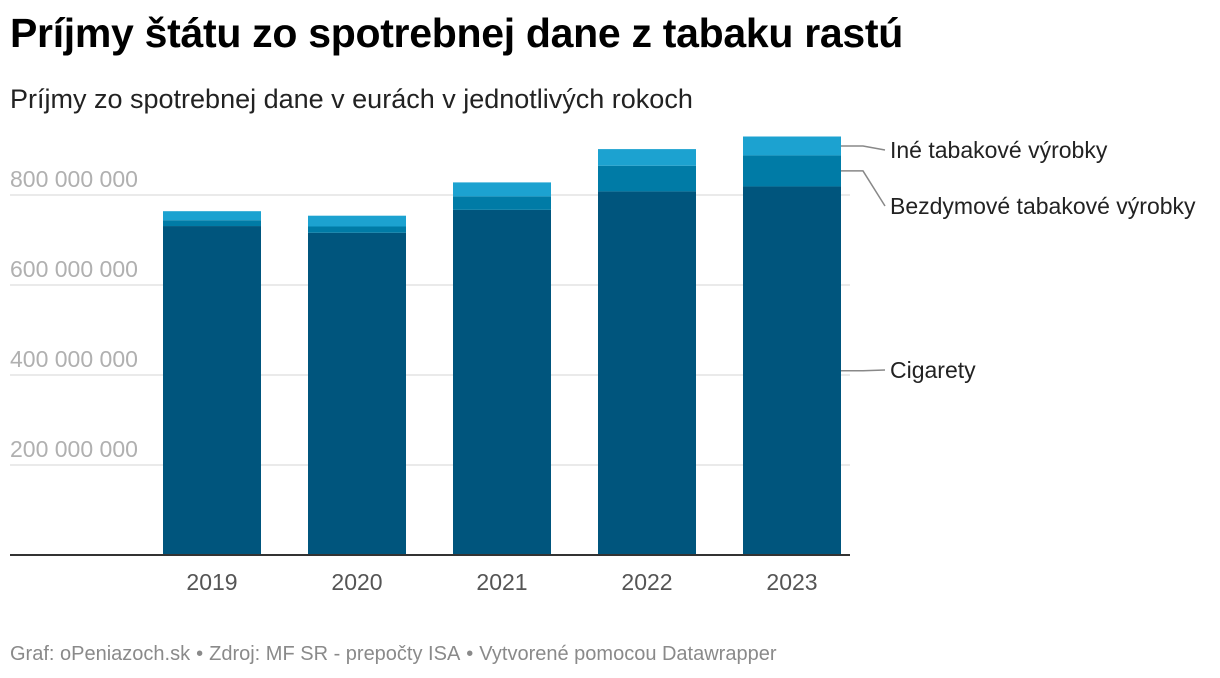  I want to click on y-tick-label: 600 000 000, so click(74, 269).